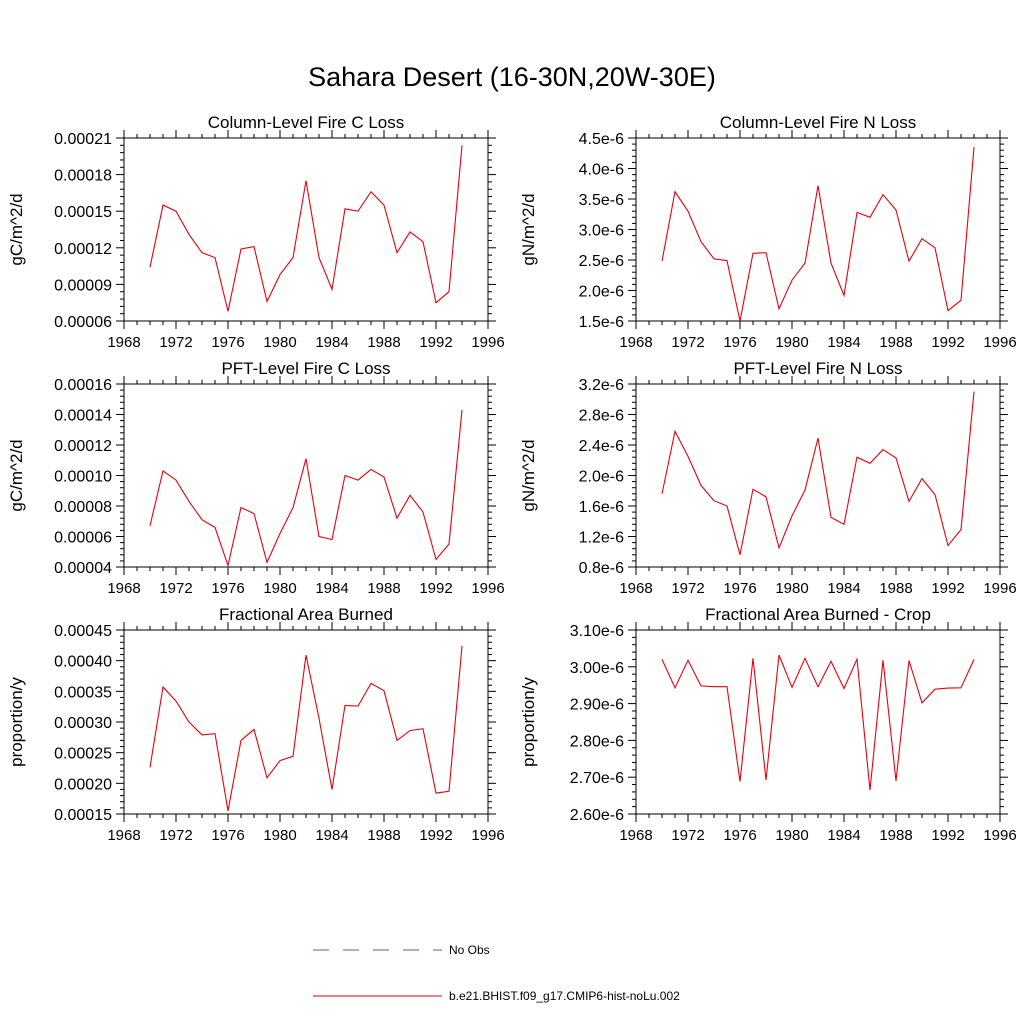 This screenshot has width=1024, height=1024. Describe the element at coordinates (601, 261) in the screenshot. I see `y-tick-label: 2.5e-6` at that location.